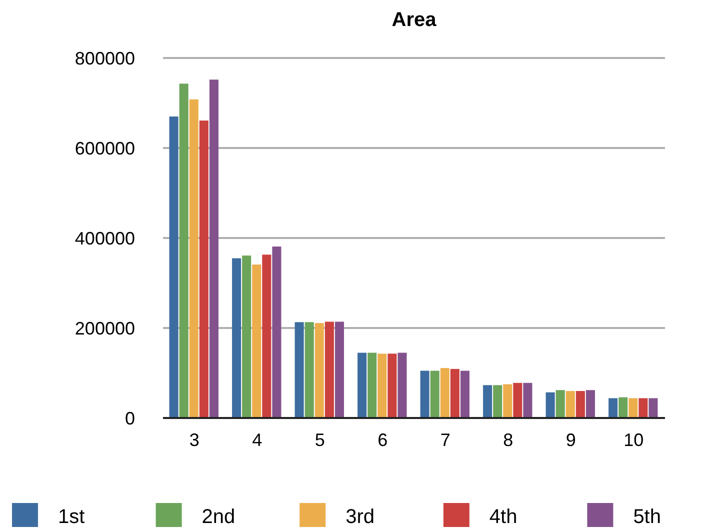 The width and height of the screenshot is (719, 531). What do you see at coordinates (219, 517) in the screenshot?
I see `legend-label: 2nd` at bounding box center [219, 517].